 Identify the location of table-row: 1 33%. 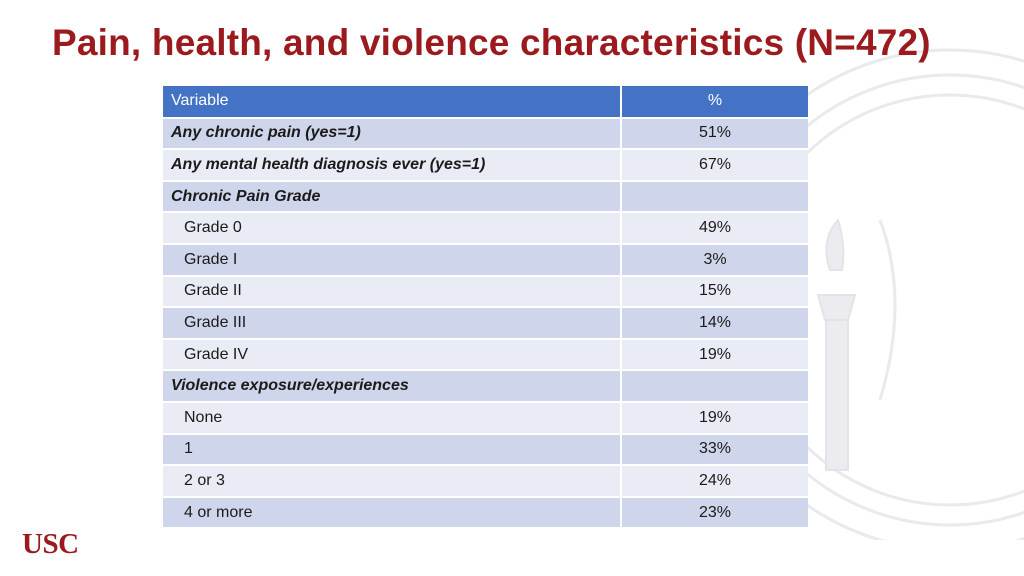
(485, 450).